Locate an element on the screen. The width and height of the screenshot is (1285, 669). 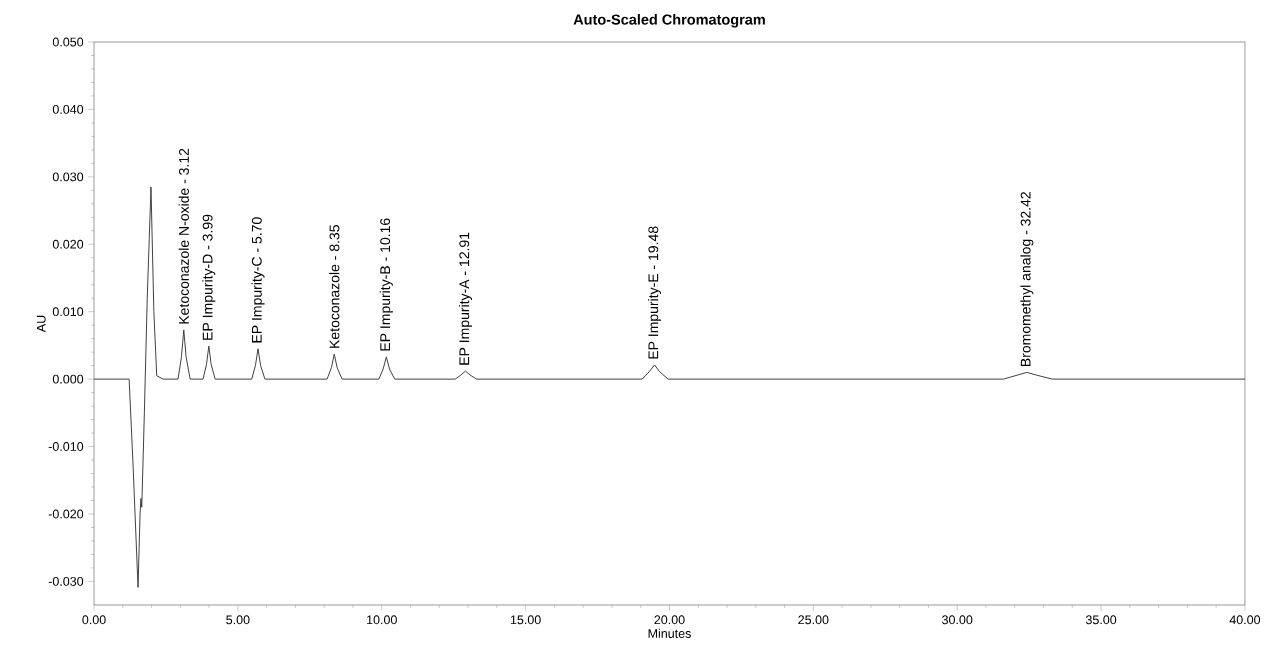
annotation: EP Impurity-D - 3.99 is located at coordinates (209, 277).